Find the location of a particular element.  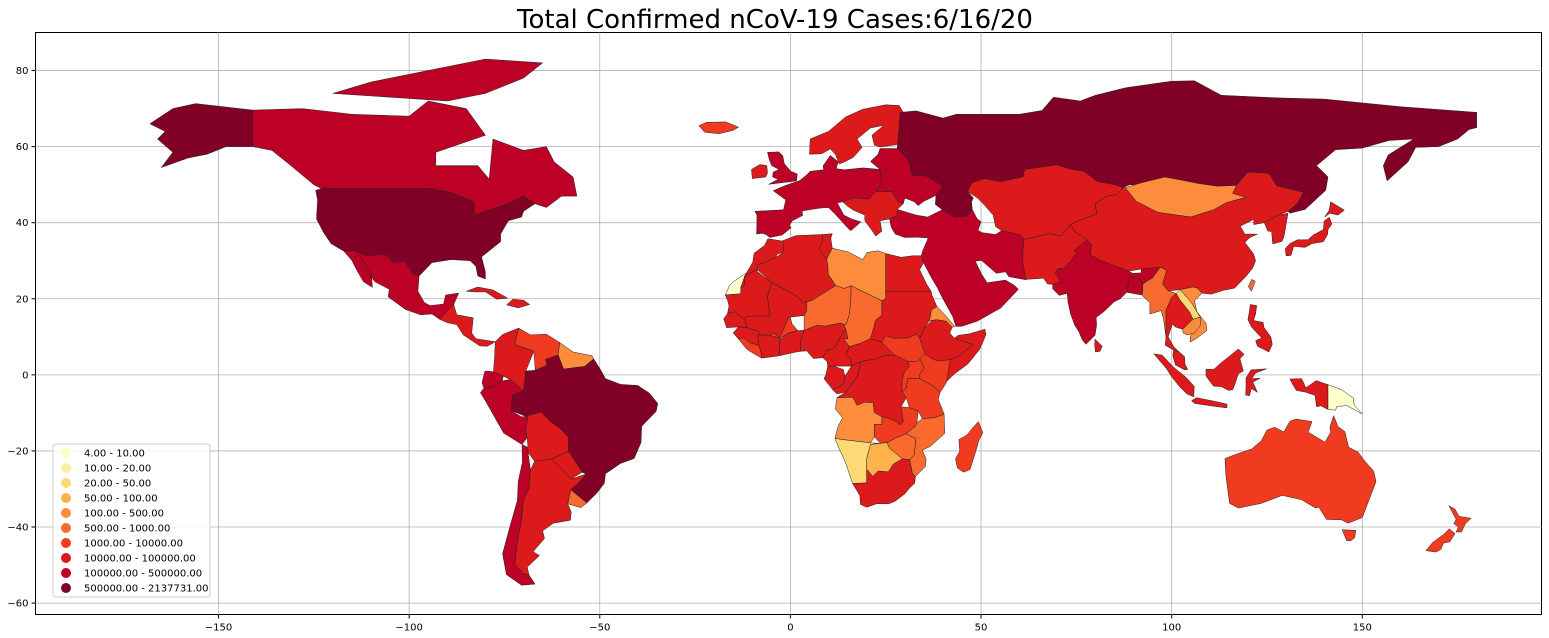

country-region: Vietnam is located at coordinates (1193, 314).